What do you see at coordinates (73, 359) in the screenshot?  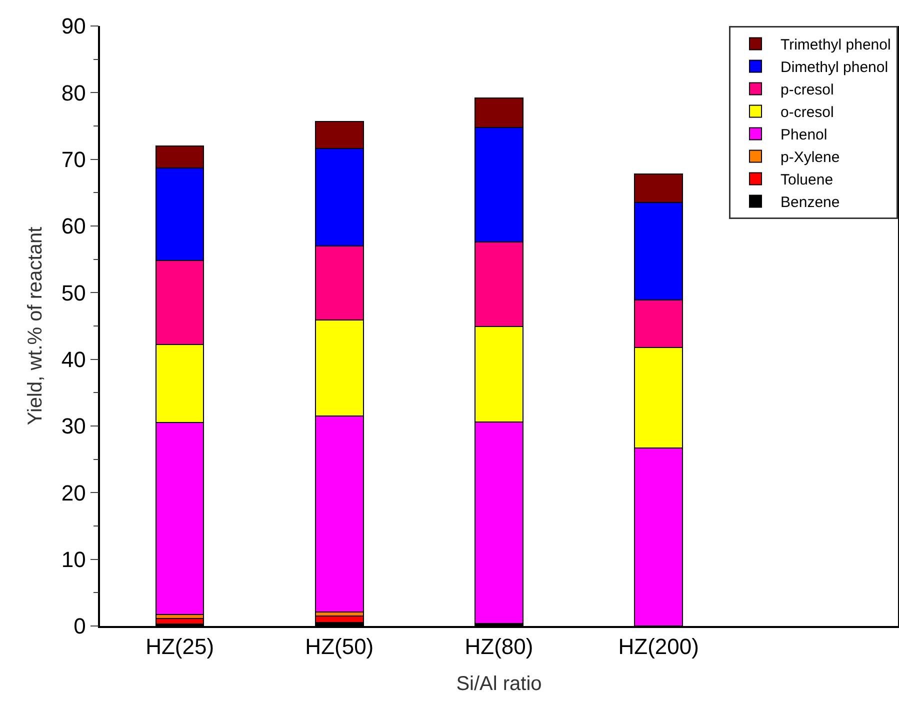 I see `y-tick-label: 40` at bounding box center [73, 359].